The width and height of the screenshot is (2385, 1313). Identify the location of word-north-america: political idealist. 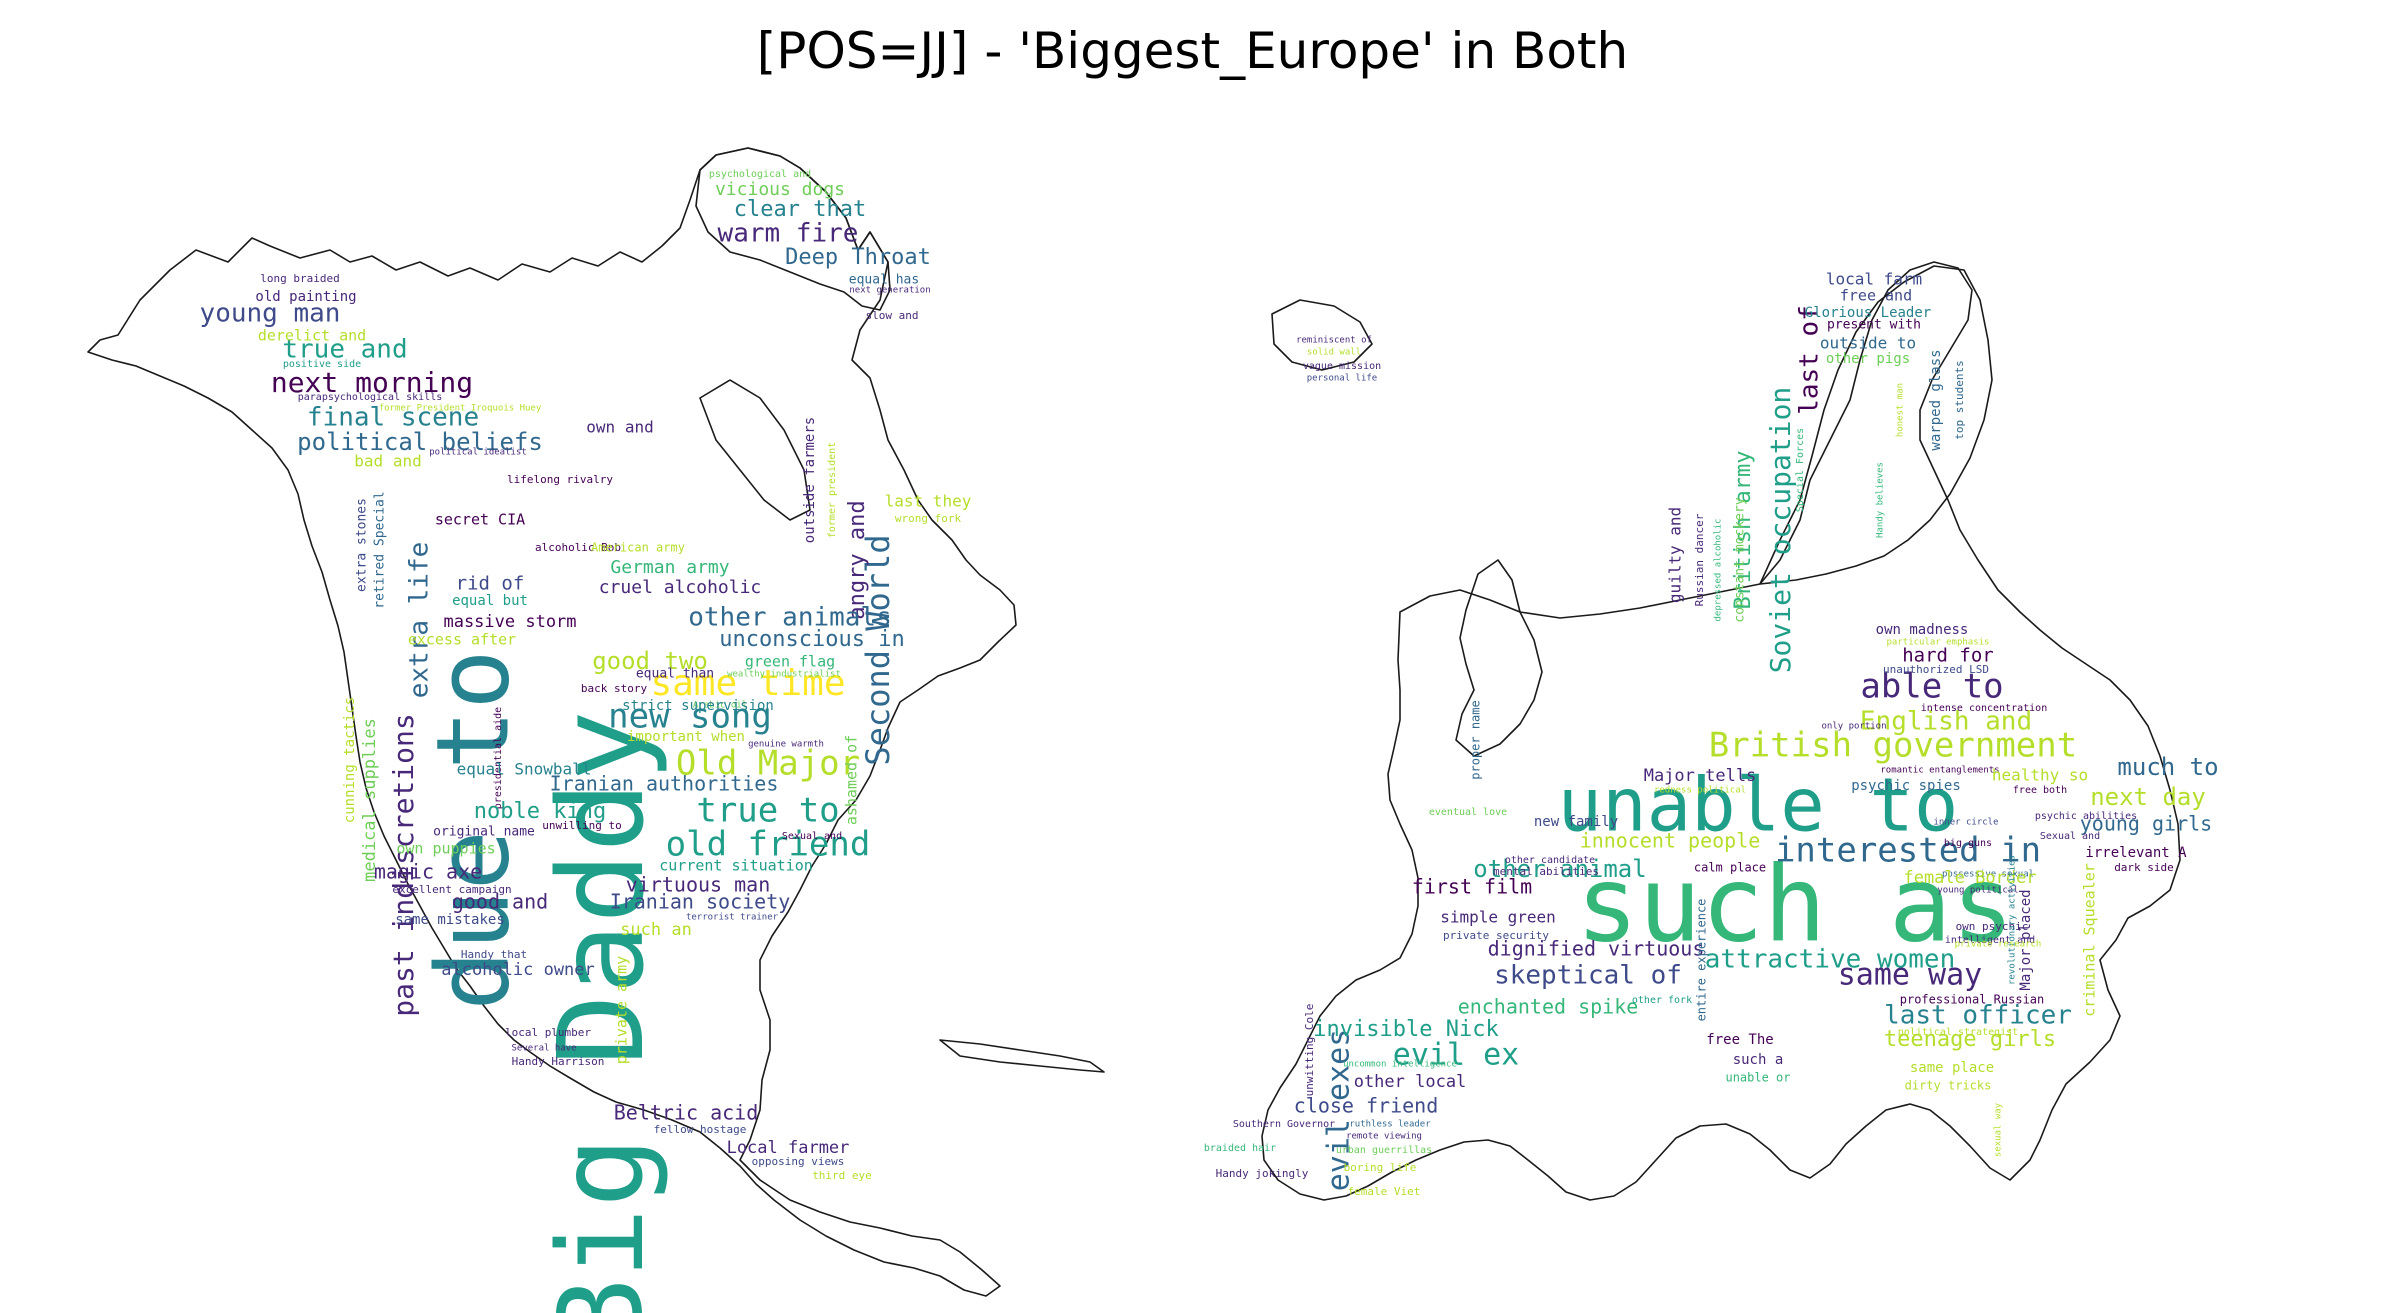
(478, 453).